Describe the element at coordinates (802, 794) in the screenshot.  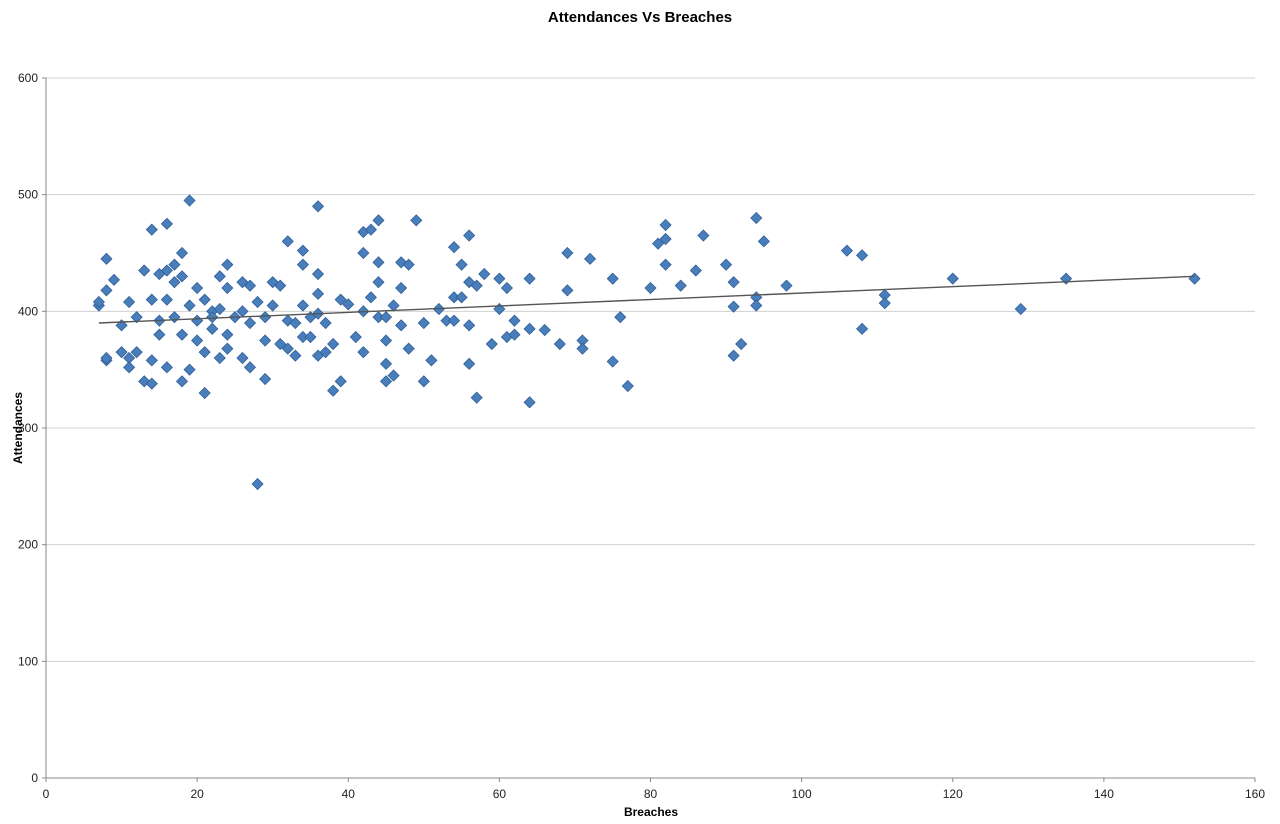
I see `x-tick-label: 100` at that location.